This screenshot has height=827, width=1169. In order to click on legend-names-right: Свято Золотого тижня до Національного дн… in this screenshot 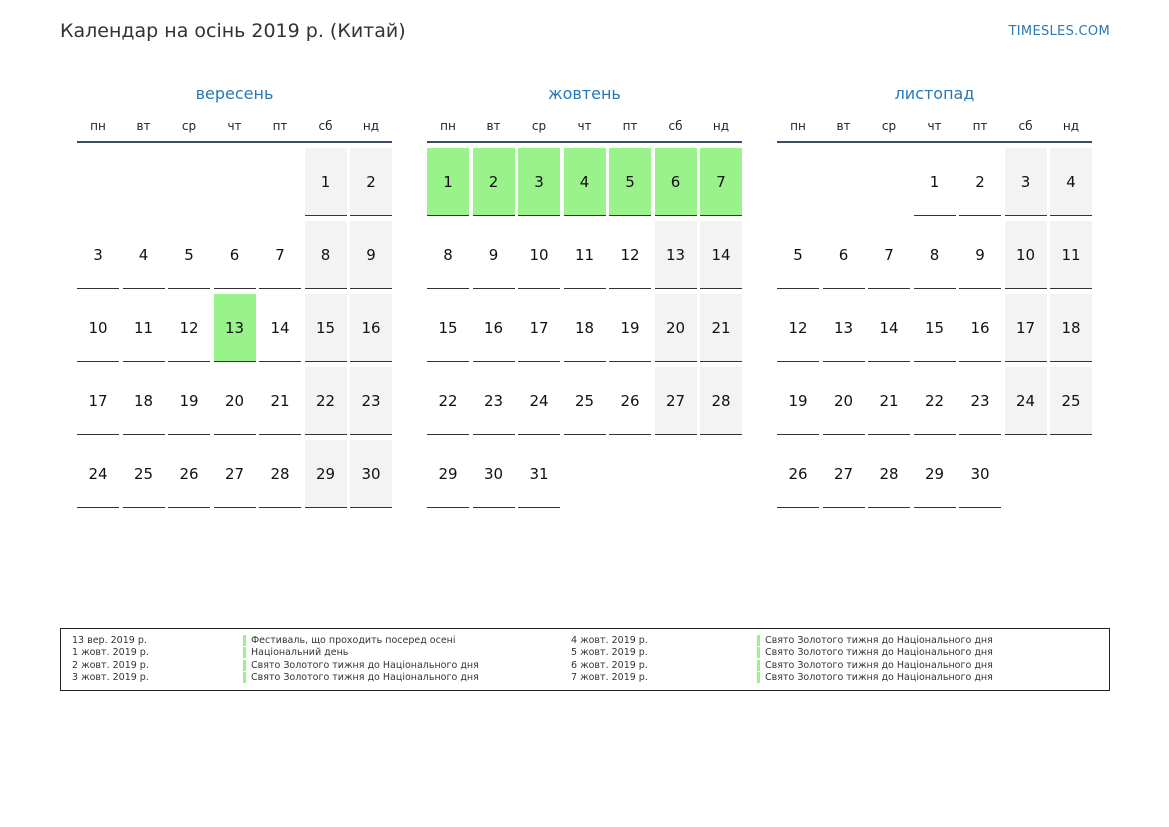, I will do `click(875, 659)`.